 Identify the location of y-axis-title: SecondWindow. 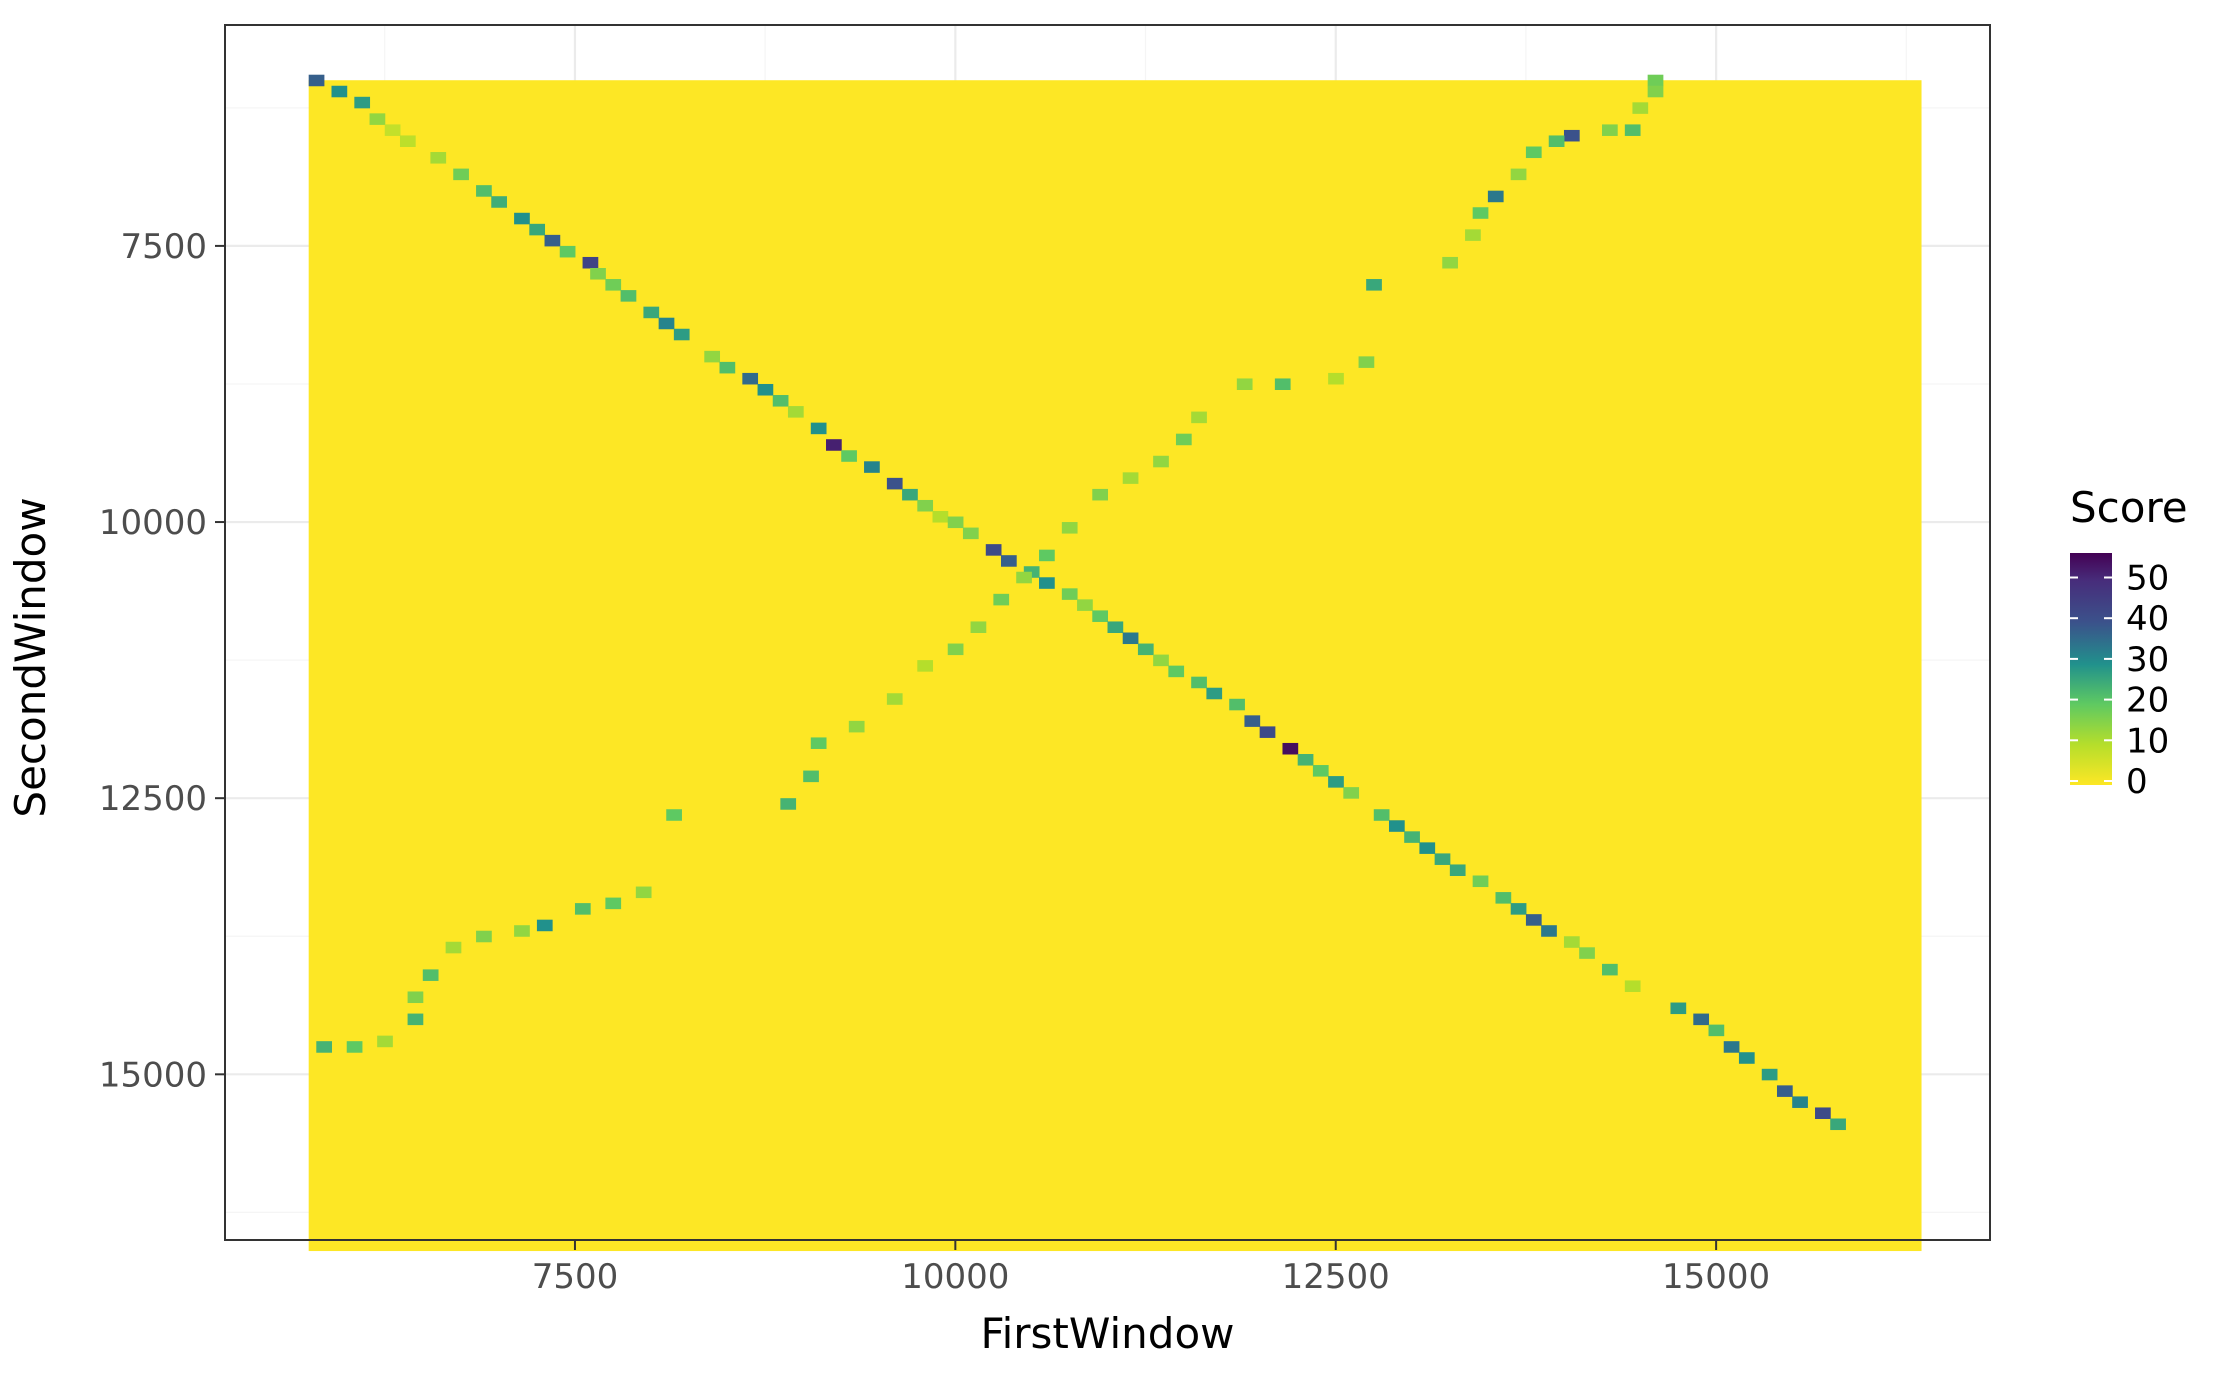
(30, 657).